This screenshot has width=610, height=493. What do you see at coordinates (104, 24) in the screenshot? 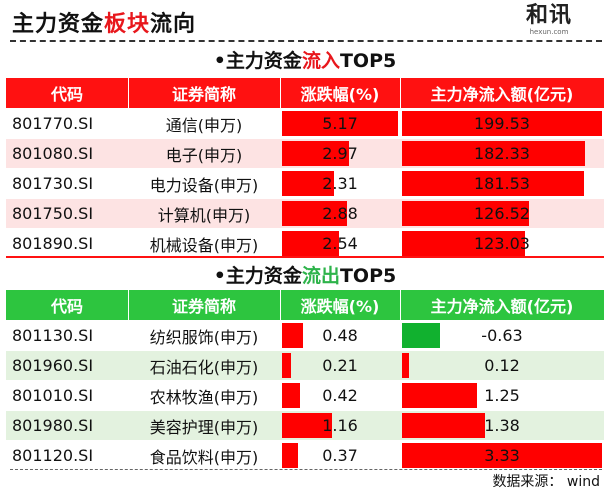
I see `page-title: 主力资金板块流向` at bounding box center [104, 24].